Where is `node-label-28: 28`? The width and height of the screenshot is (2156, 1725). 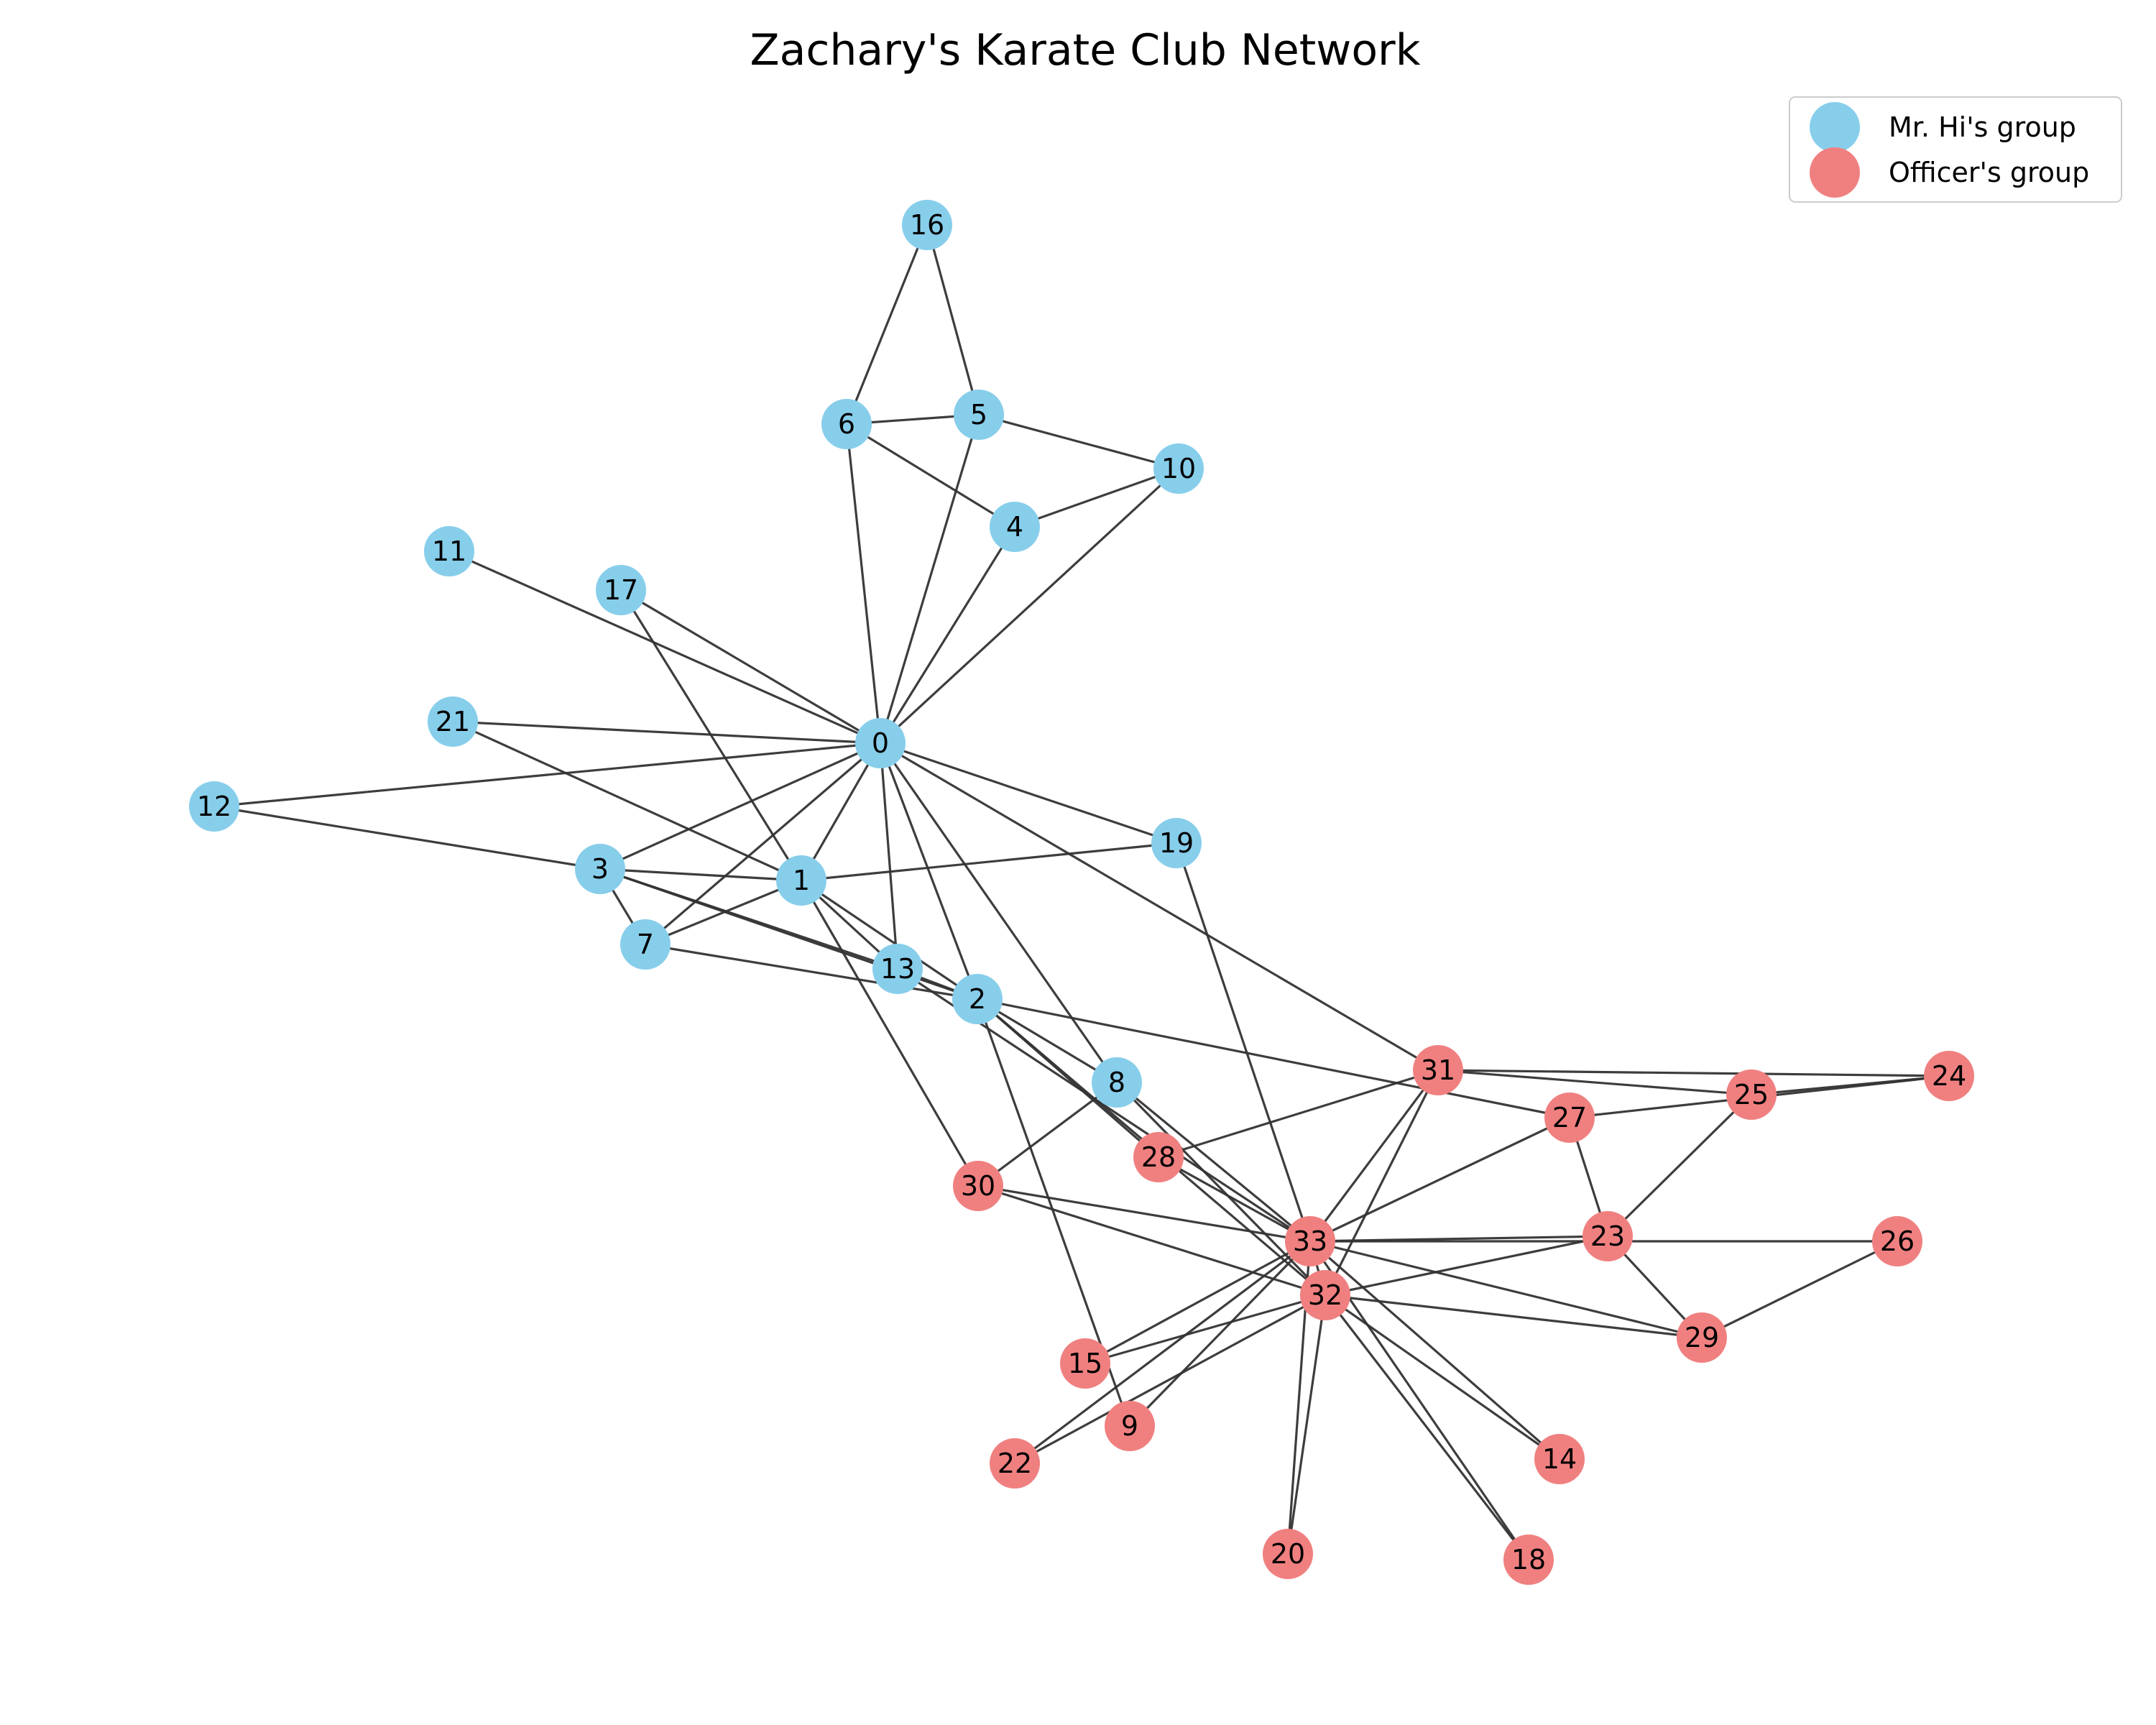
node-label-28: 28 is located at coordinates (1158, 1157).